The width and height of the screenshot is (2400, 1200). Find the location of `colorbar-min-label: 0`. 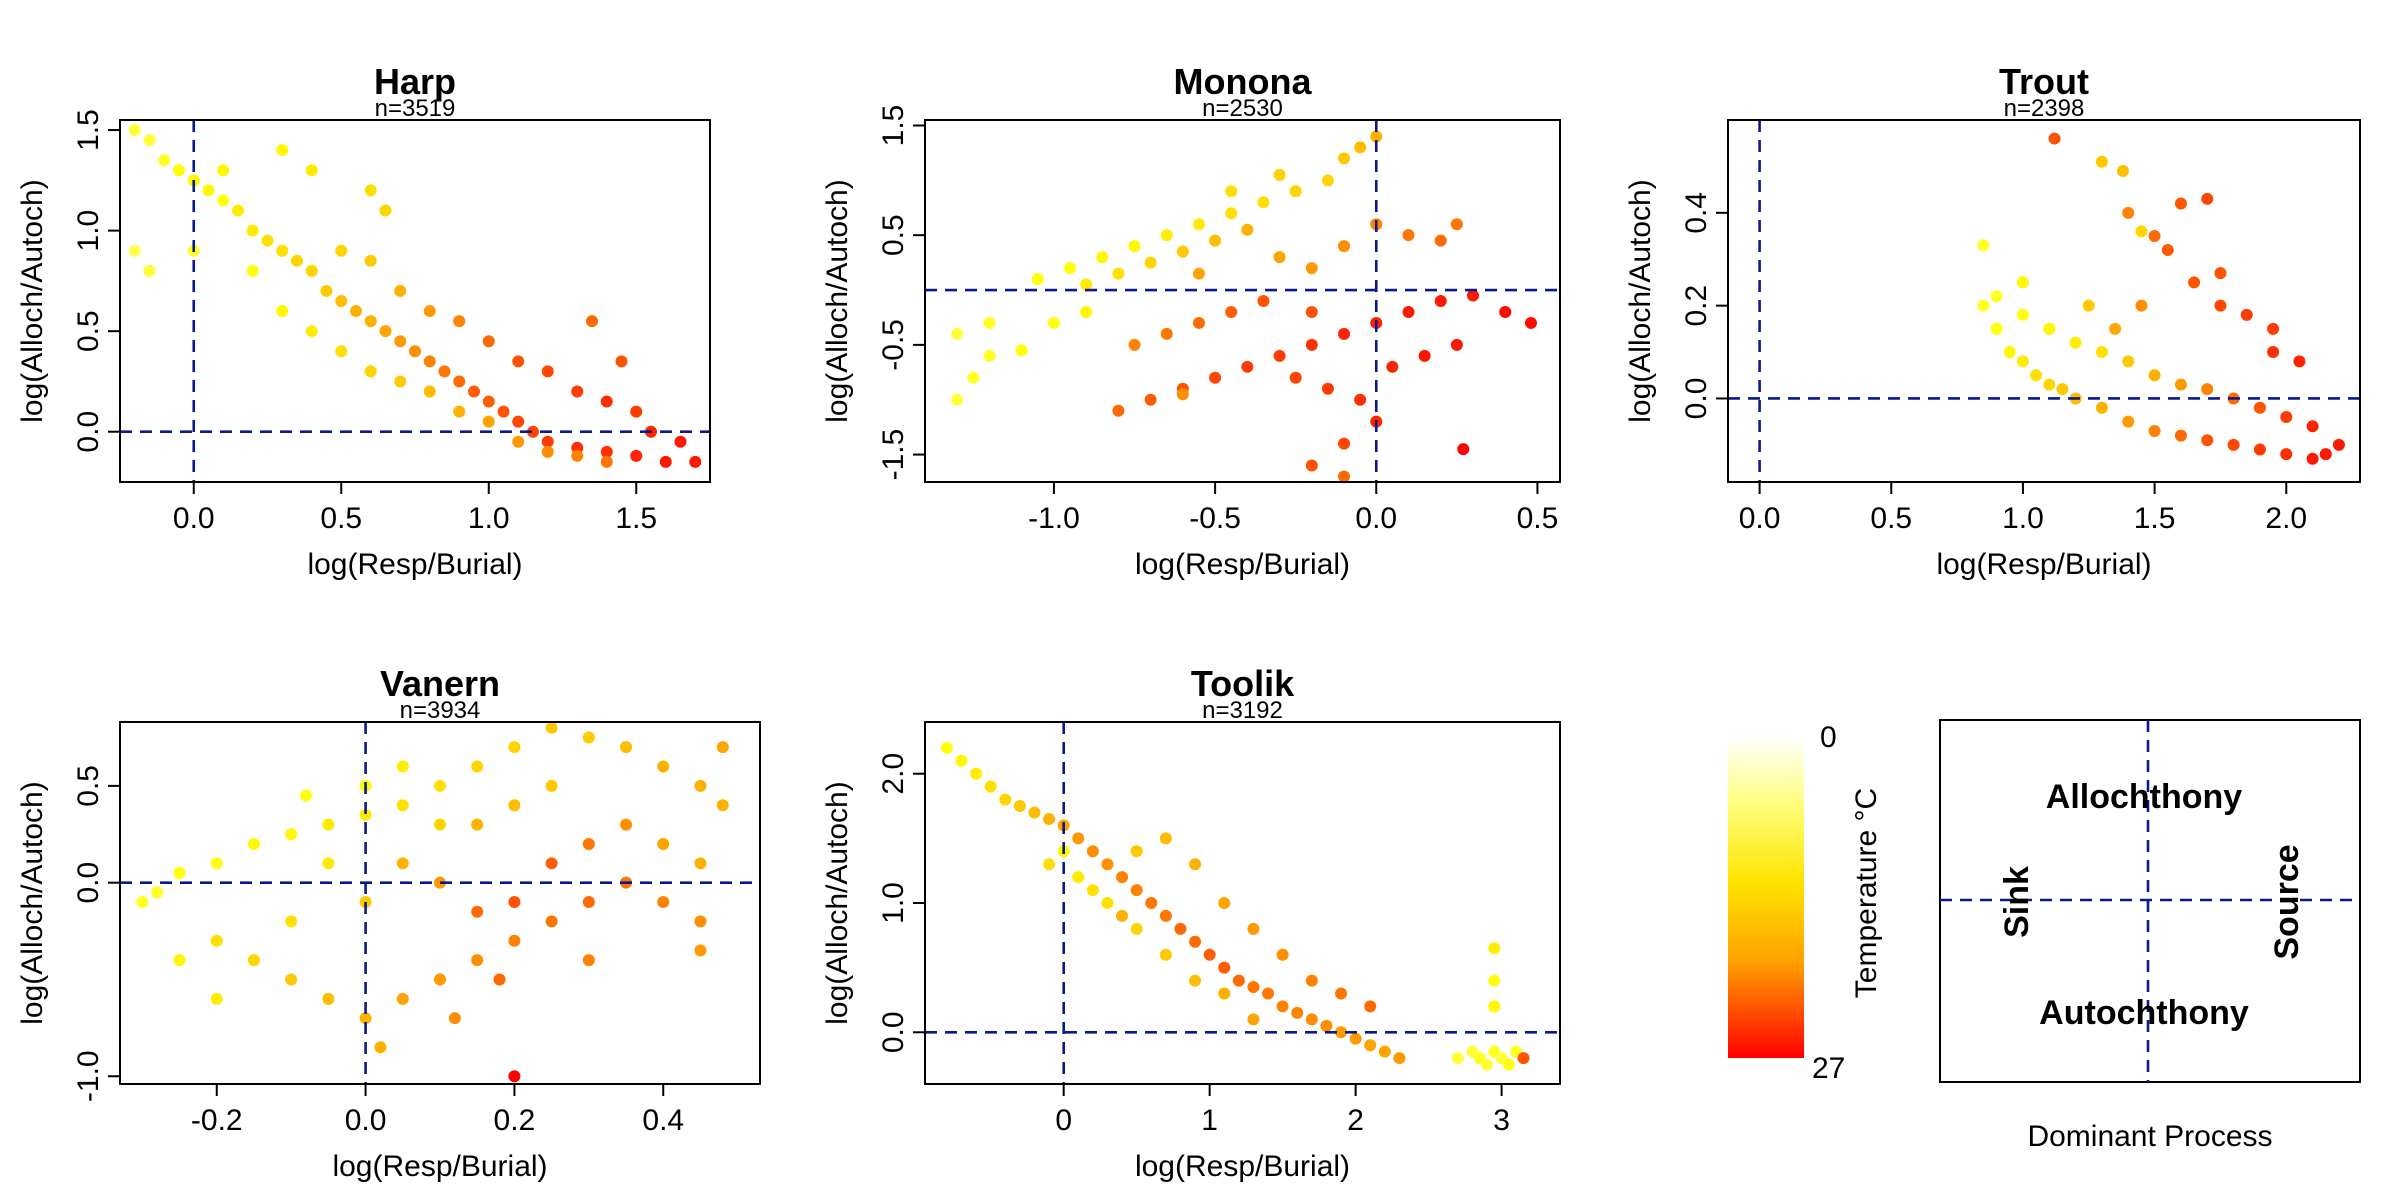

colorbar-min-label: 0 is located at coordinates (1828, 737).